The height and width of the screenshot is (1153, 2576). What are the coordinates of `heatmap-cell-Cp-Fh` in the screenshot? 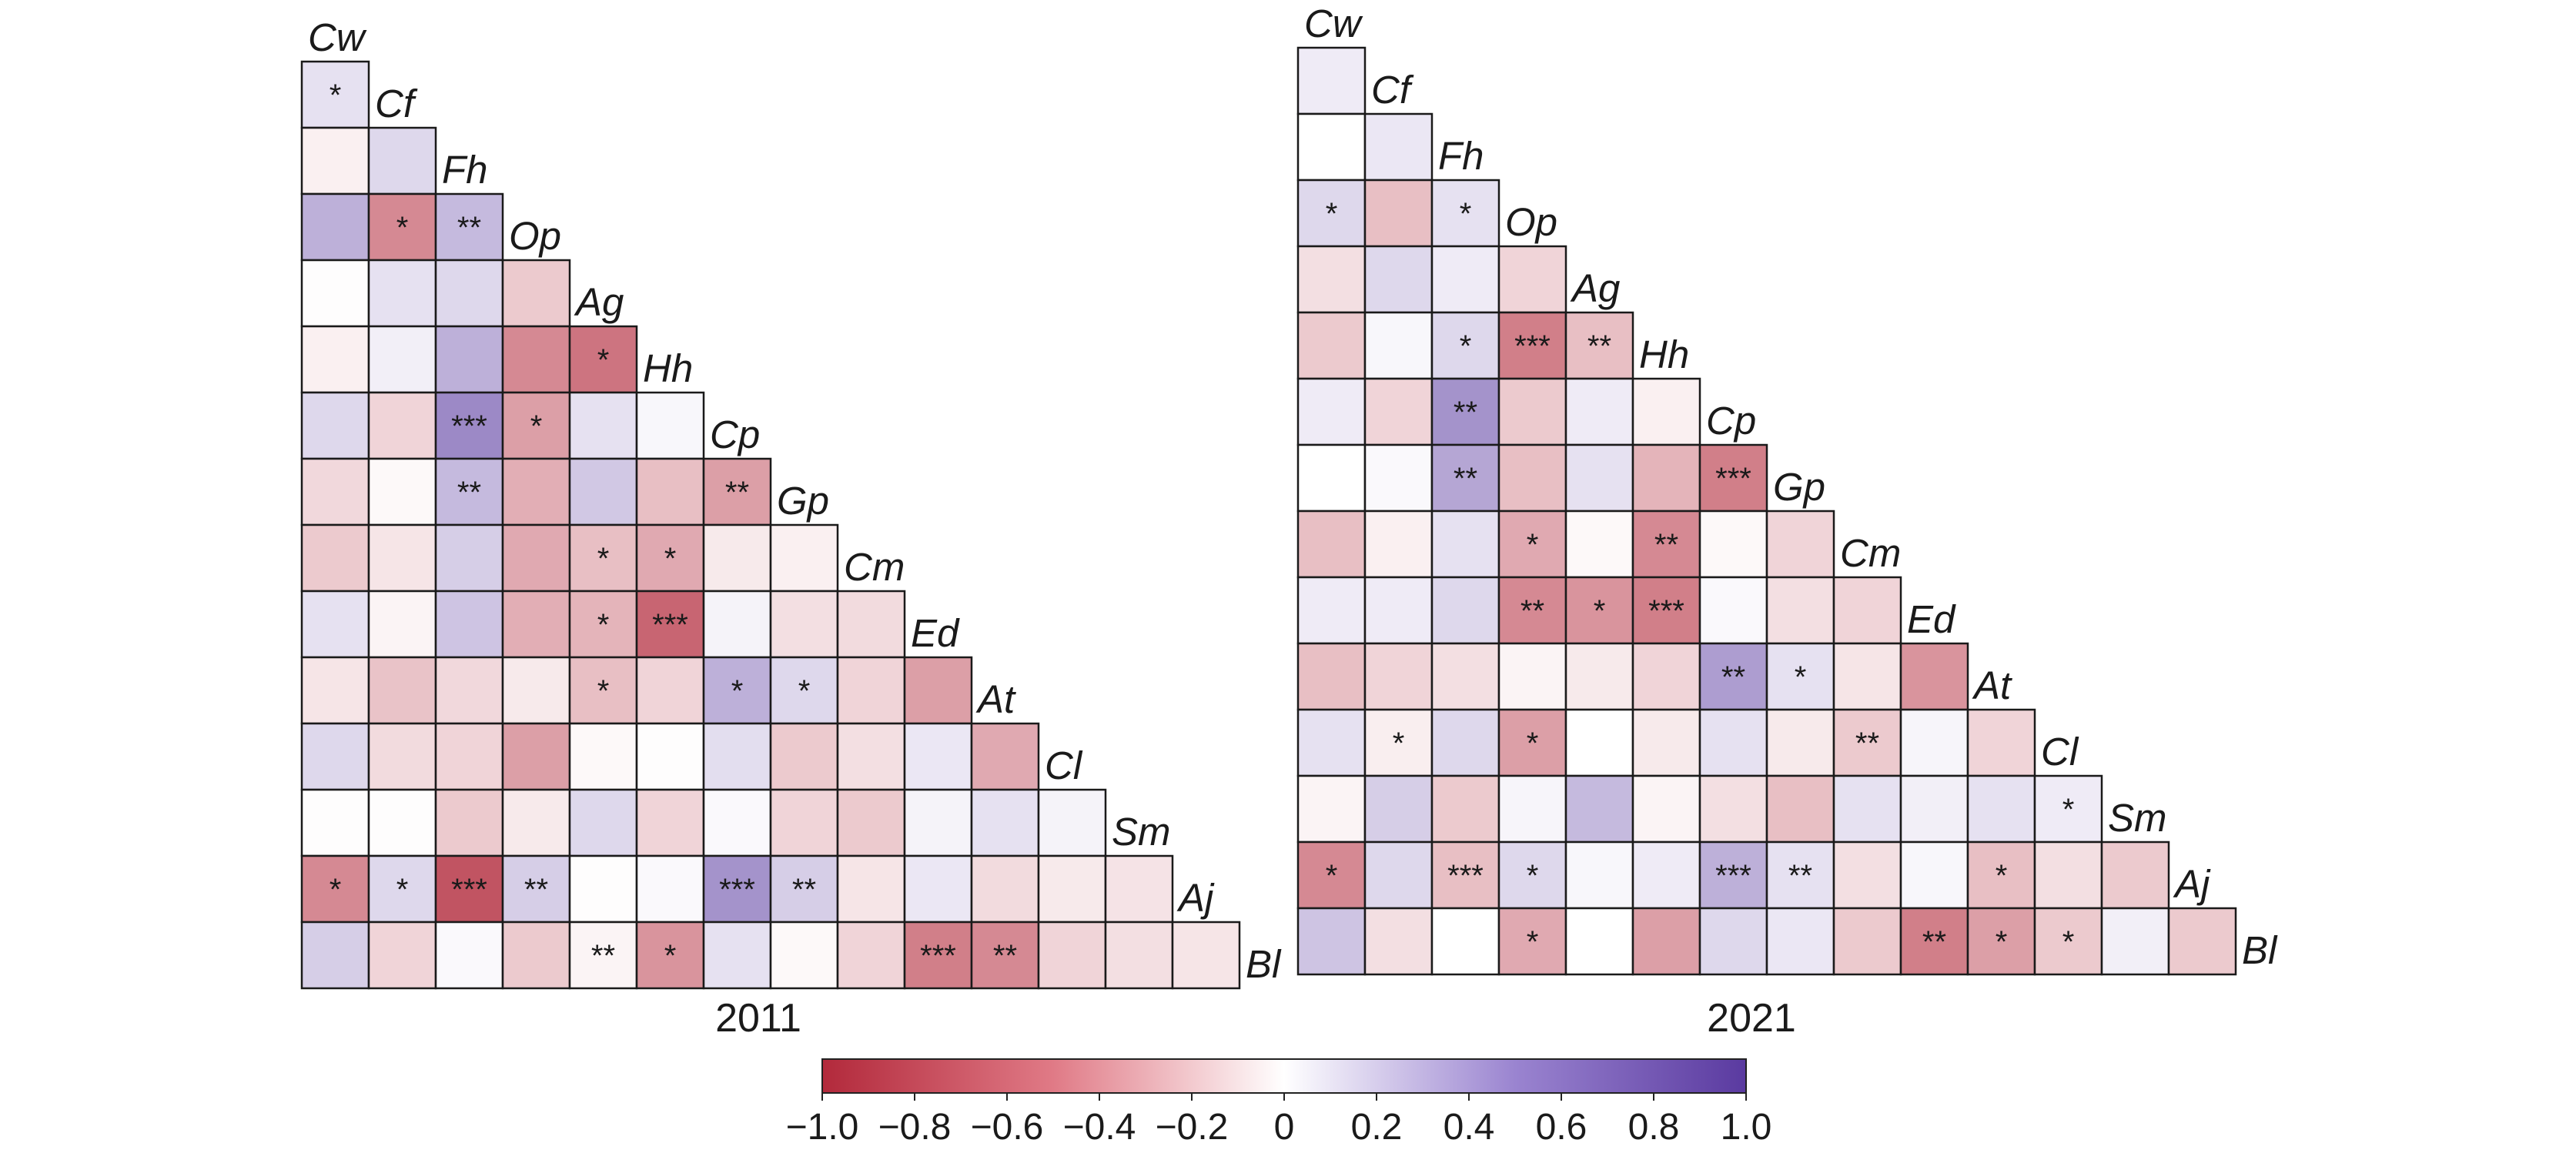 It's located at (1465, 412).